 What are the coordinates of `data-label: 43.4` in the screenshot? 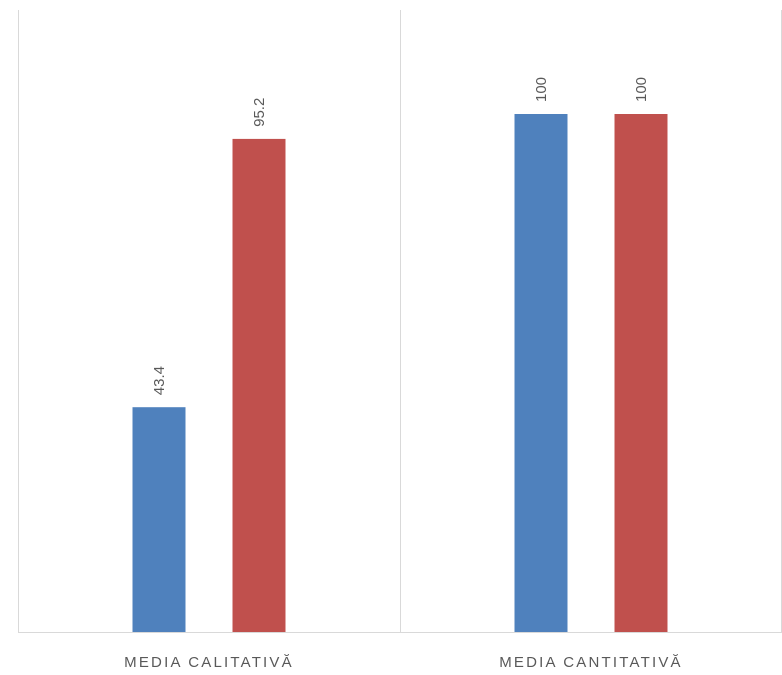 It's located at (159, 380).